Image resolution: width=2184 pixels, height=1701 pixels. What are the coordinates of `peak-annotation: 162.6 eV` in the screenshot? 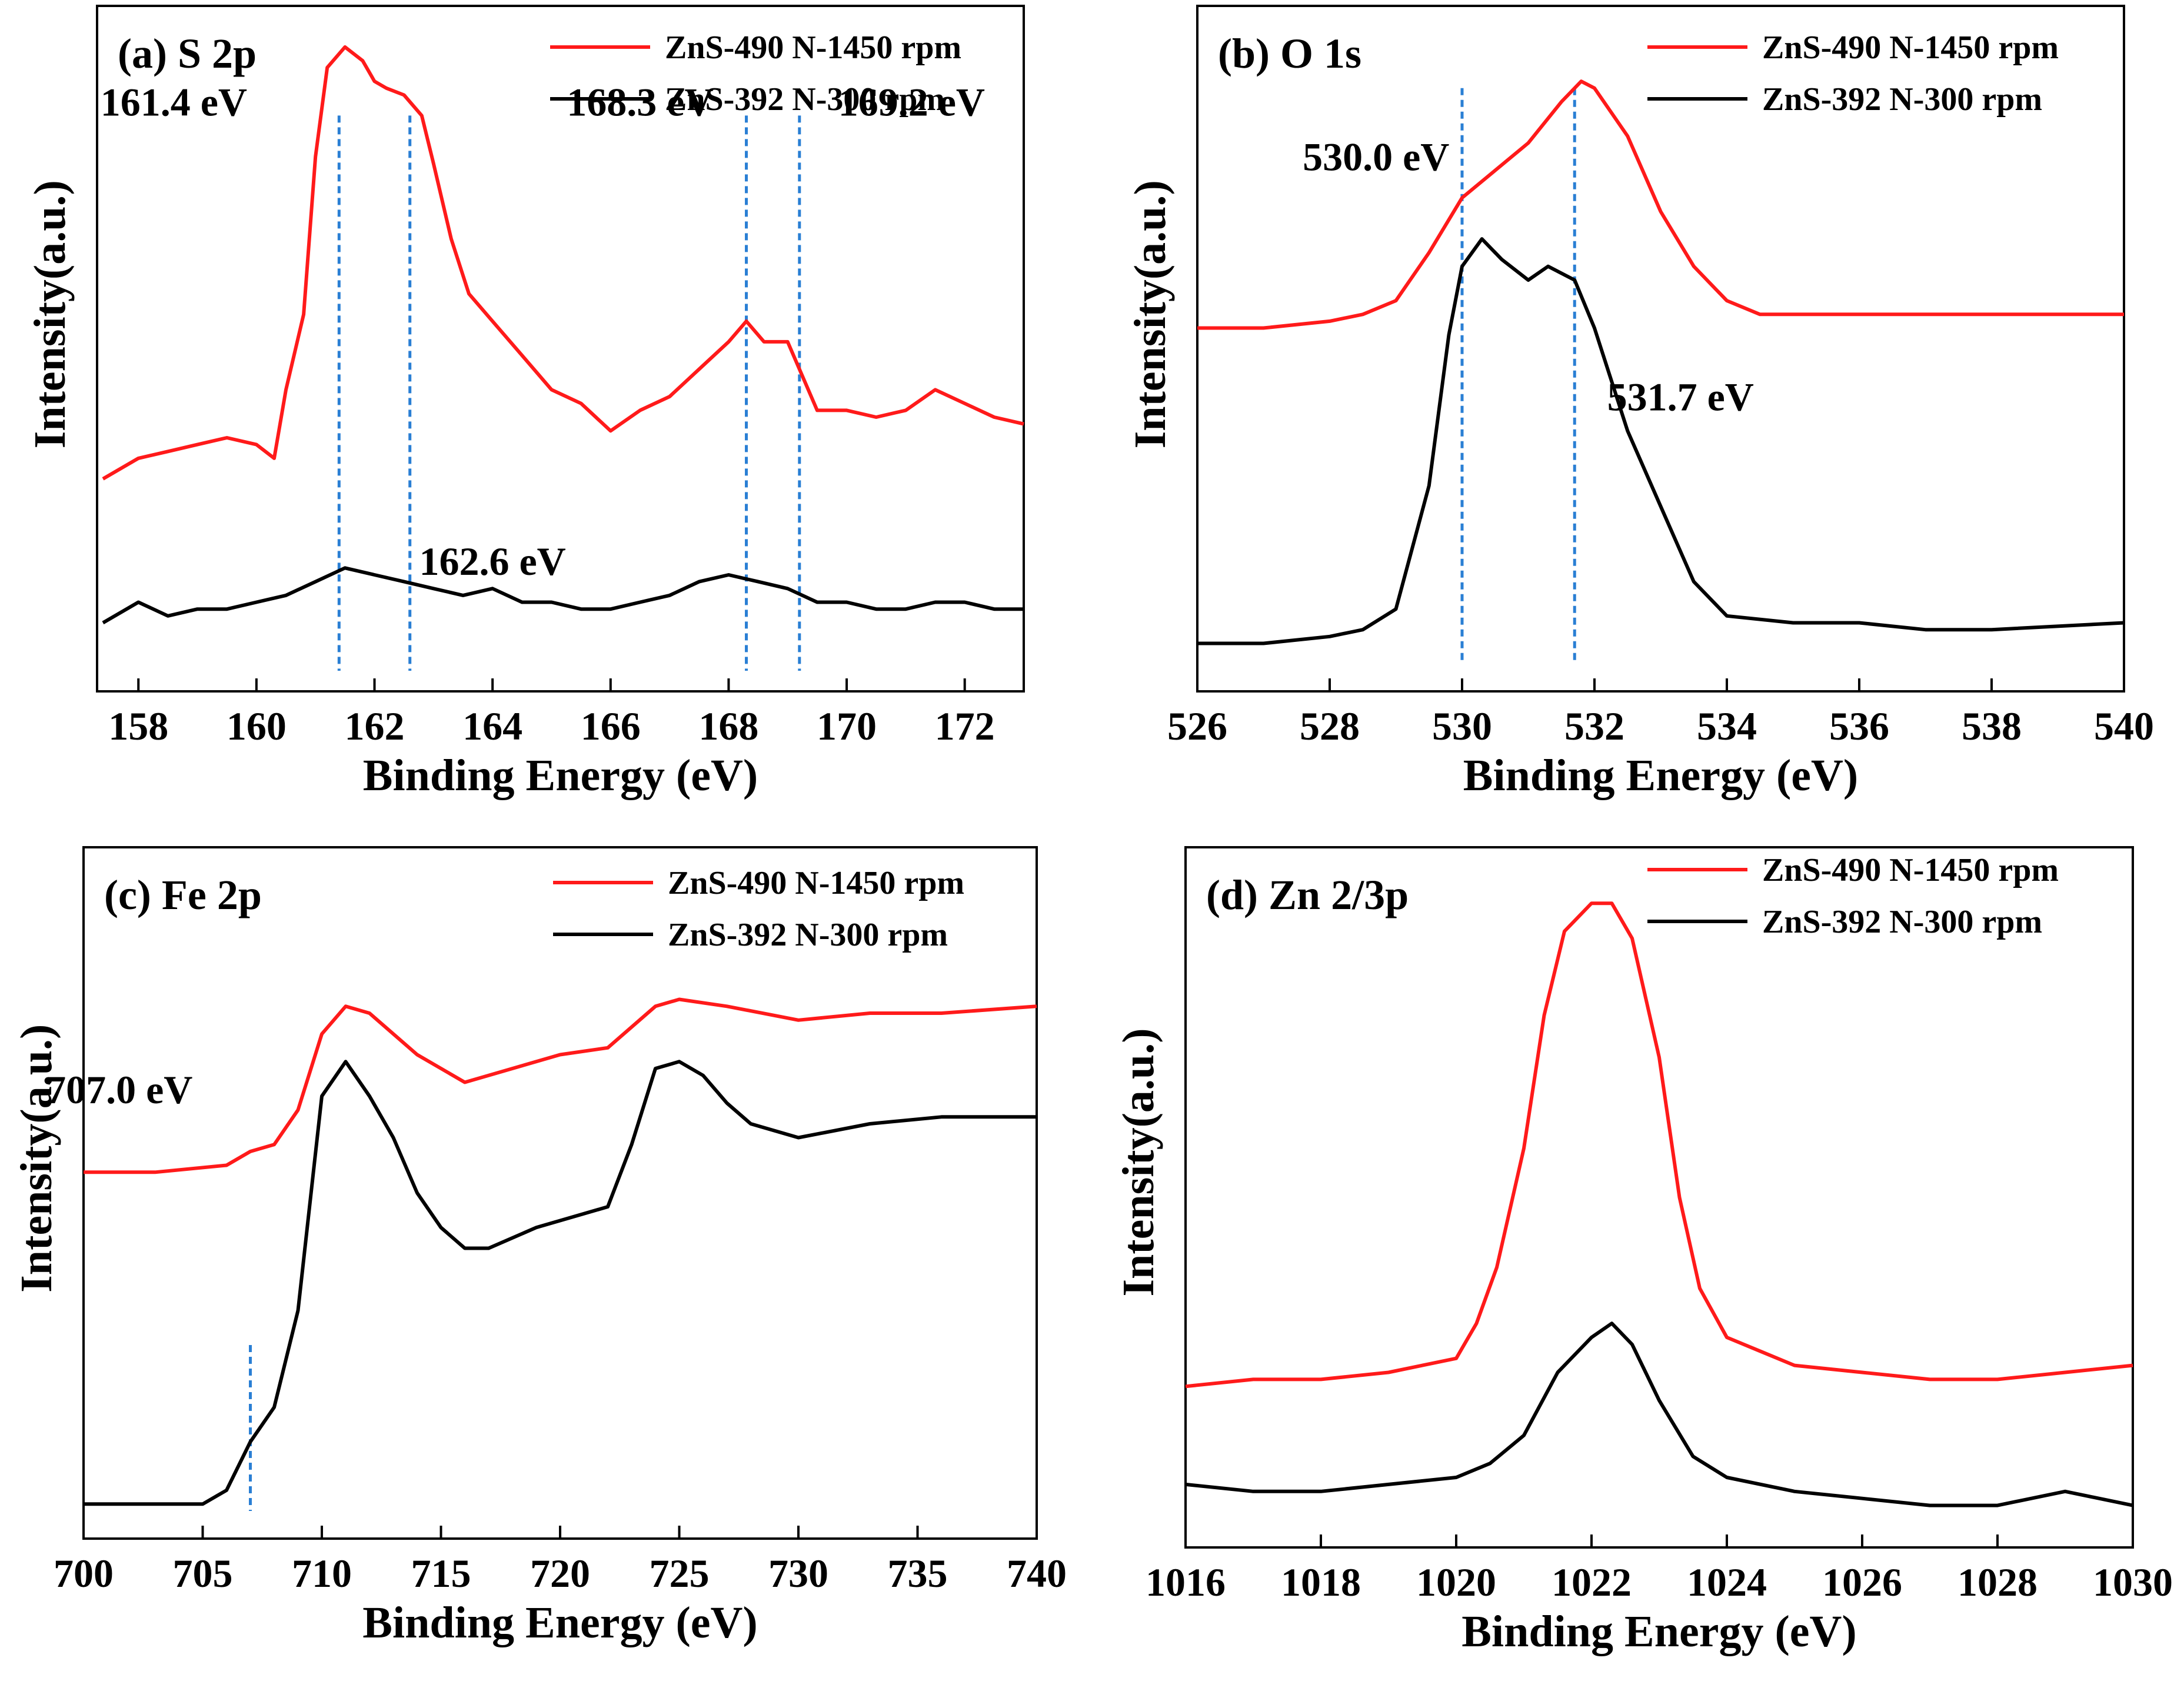 It's located at (492, 561).